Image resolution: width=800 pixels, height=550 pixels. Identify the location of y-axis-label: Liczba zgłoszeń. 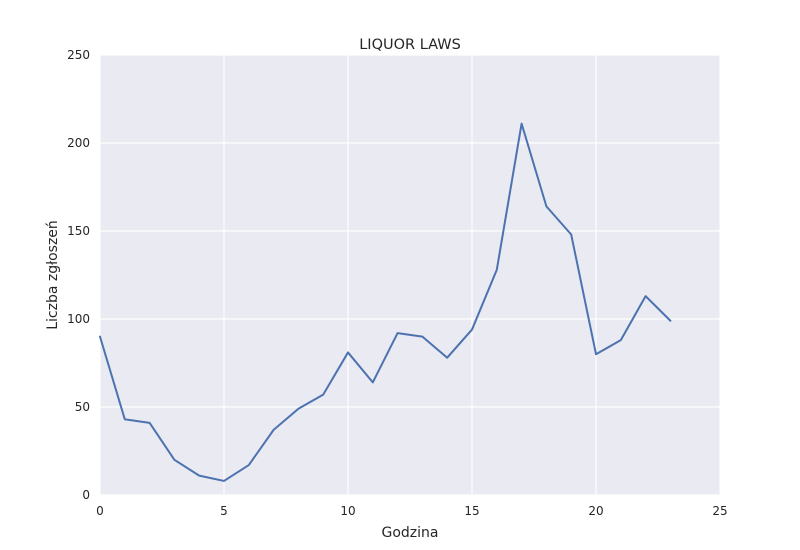
(53, 275).